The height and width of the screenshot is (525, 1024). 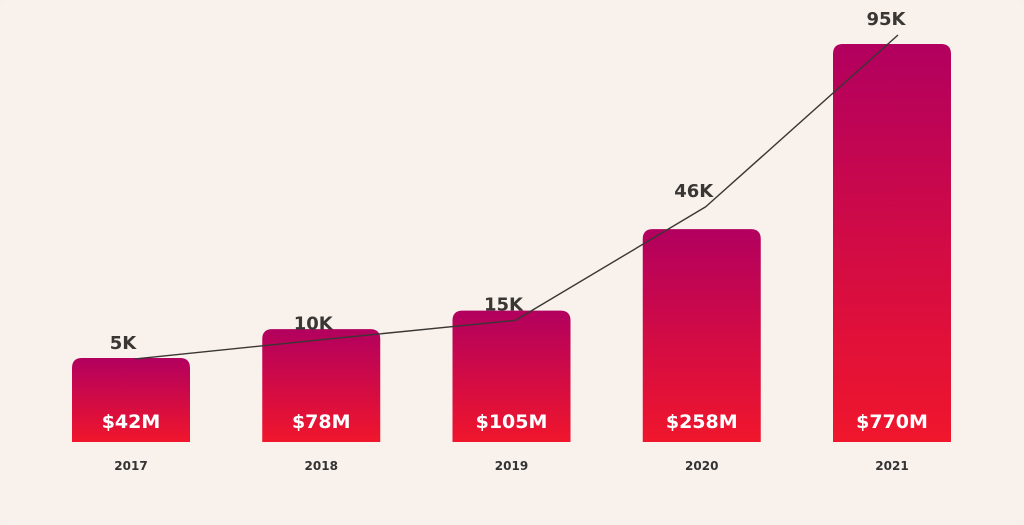 I want to click on bar-value-label: $770M, so click(x=892, y=422).